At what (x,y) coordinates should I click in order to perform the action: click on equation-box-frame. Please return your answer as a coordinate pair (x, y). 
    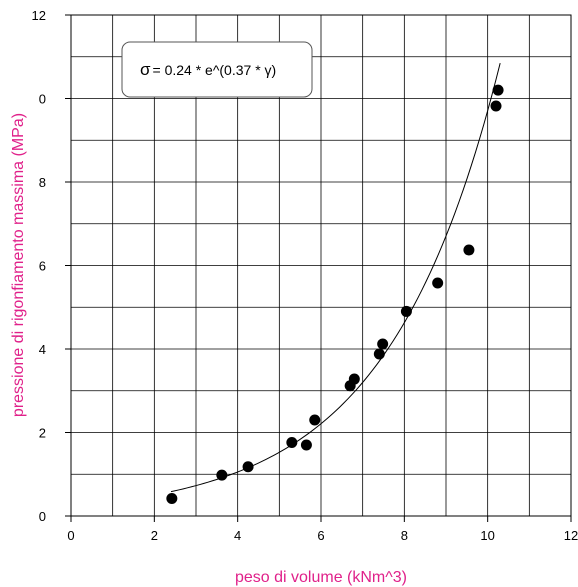
    Looking at the image, I should click on (217, 69).